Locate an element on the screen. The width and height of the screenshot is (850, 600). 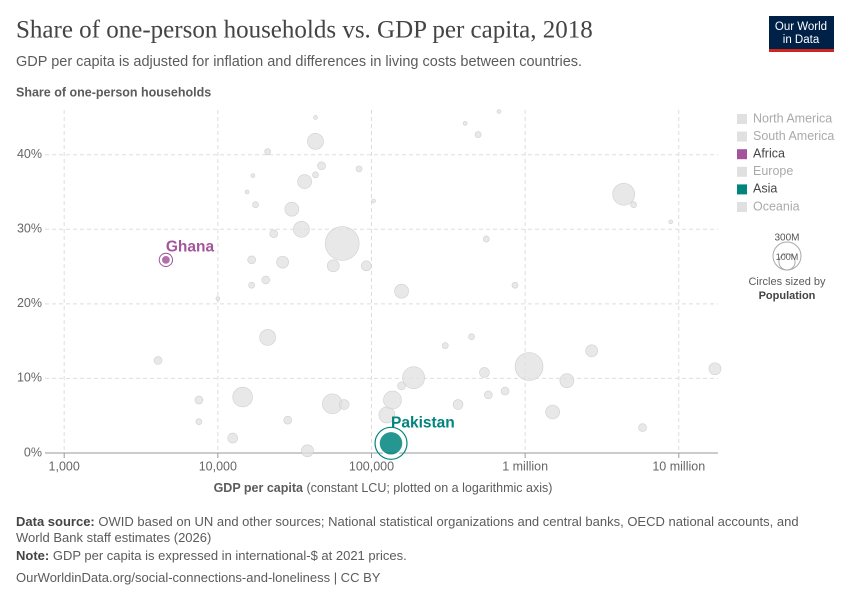
logo-text: Our World is located at coordinates (801, 27).